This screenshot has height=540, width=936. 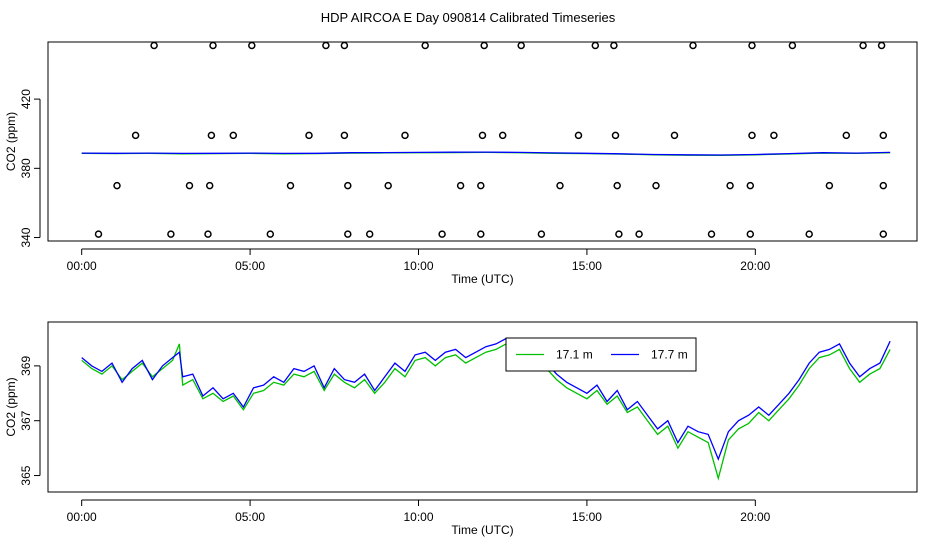 What do you see at coordinates (26, 237) in the screenshot?
I see `y-tick-label: 340` at bounding box center [26, 237].